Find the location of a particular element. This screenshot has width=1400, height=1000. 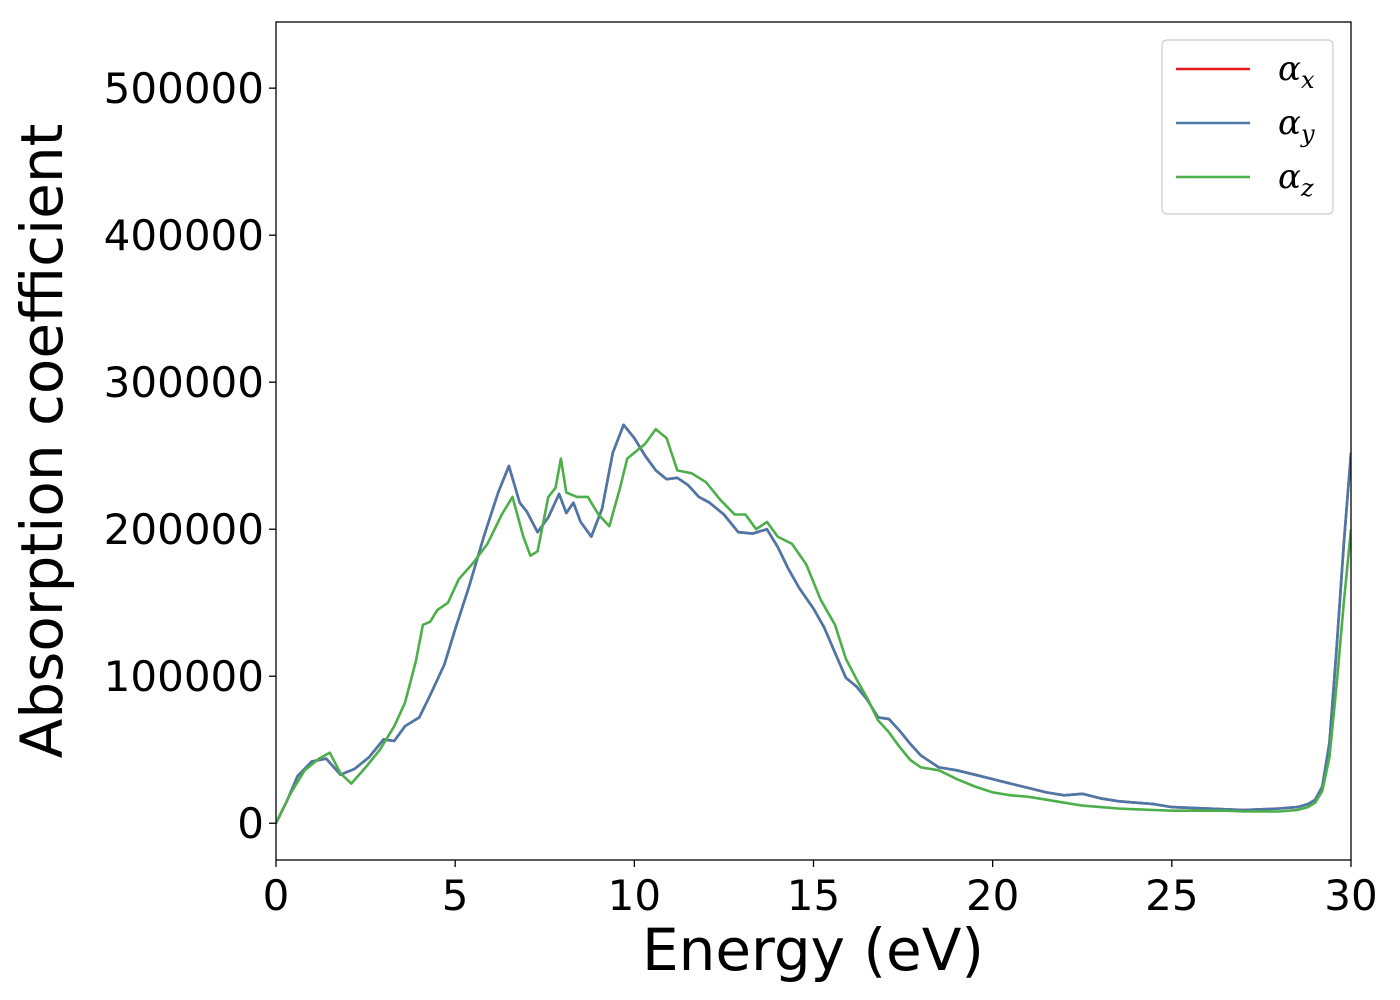

legend-label-x: αx is located at coordinates (1296, 71).